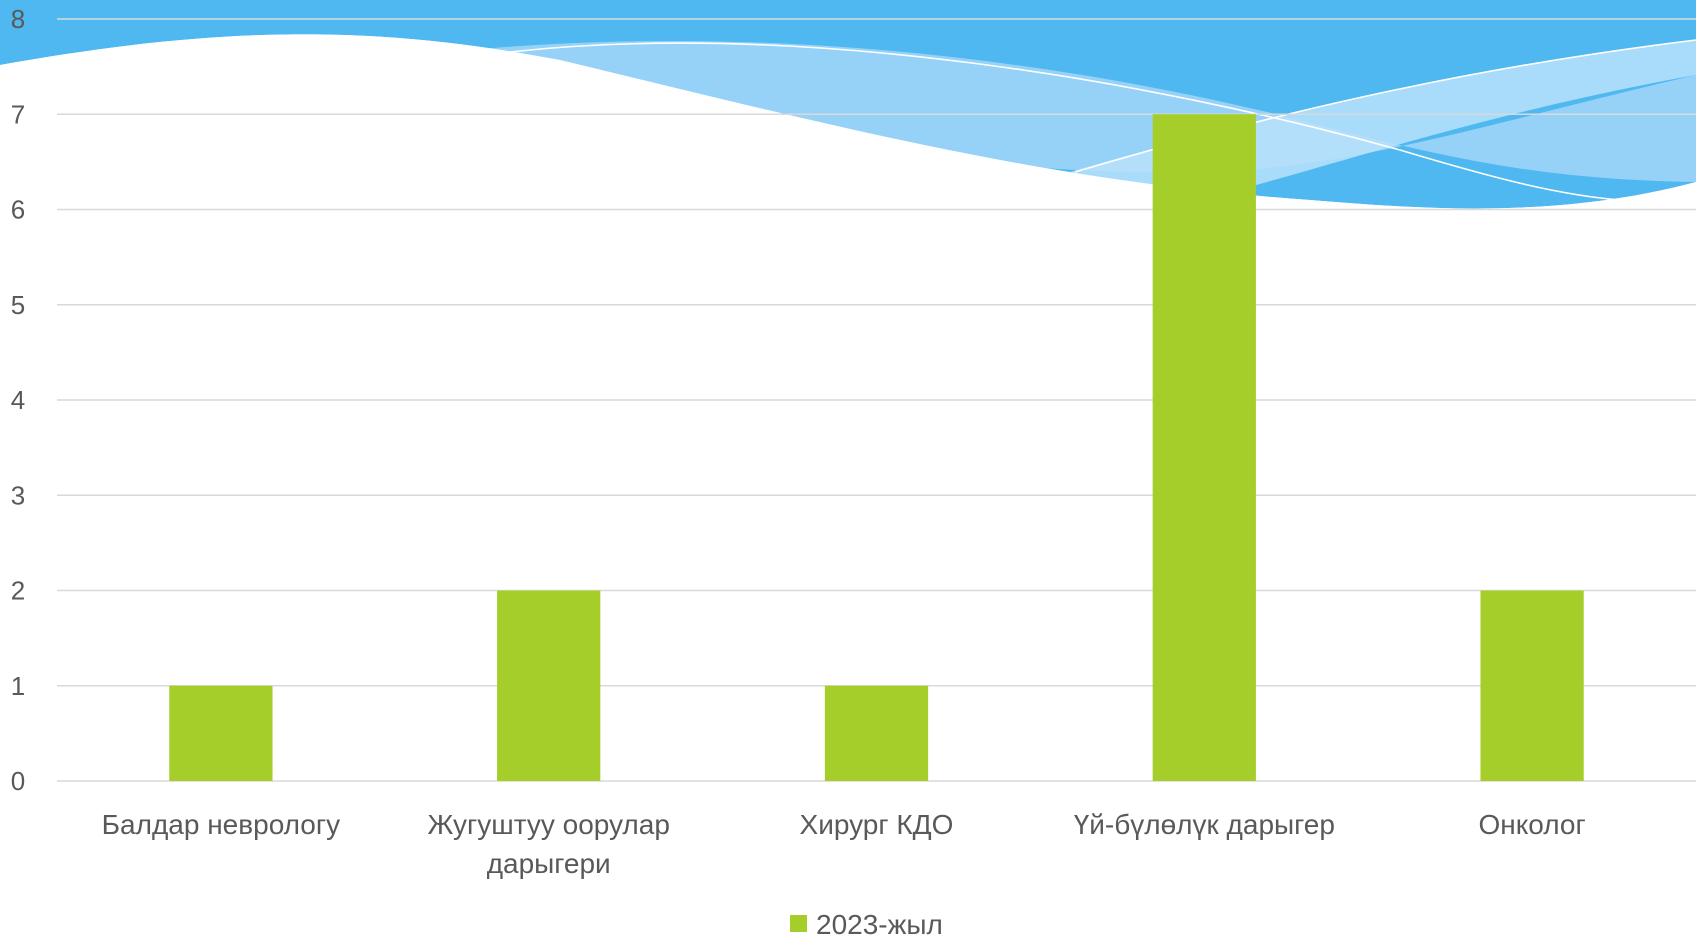 Image resolution: width=1696 pixels, height=941 pixels. What do you see at coordinates (18, 781) in the screenshot?
I see `y-tick-label: 0` at bounding box center [18, 781].